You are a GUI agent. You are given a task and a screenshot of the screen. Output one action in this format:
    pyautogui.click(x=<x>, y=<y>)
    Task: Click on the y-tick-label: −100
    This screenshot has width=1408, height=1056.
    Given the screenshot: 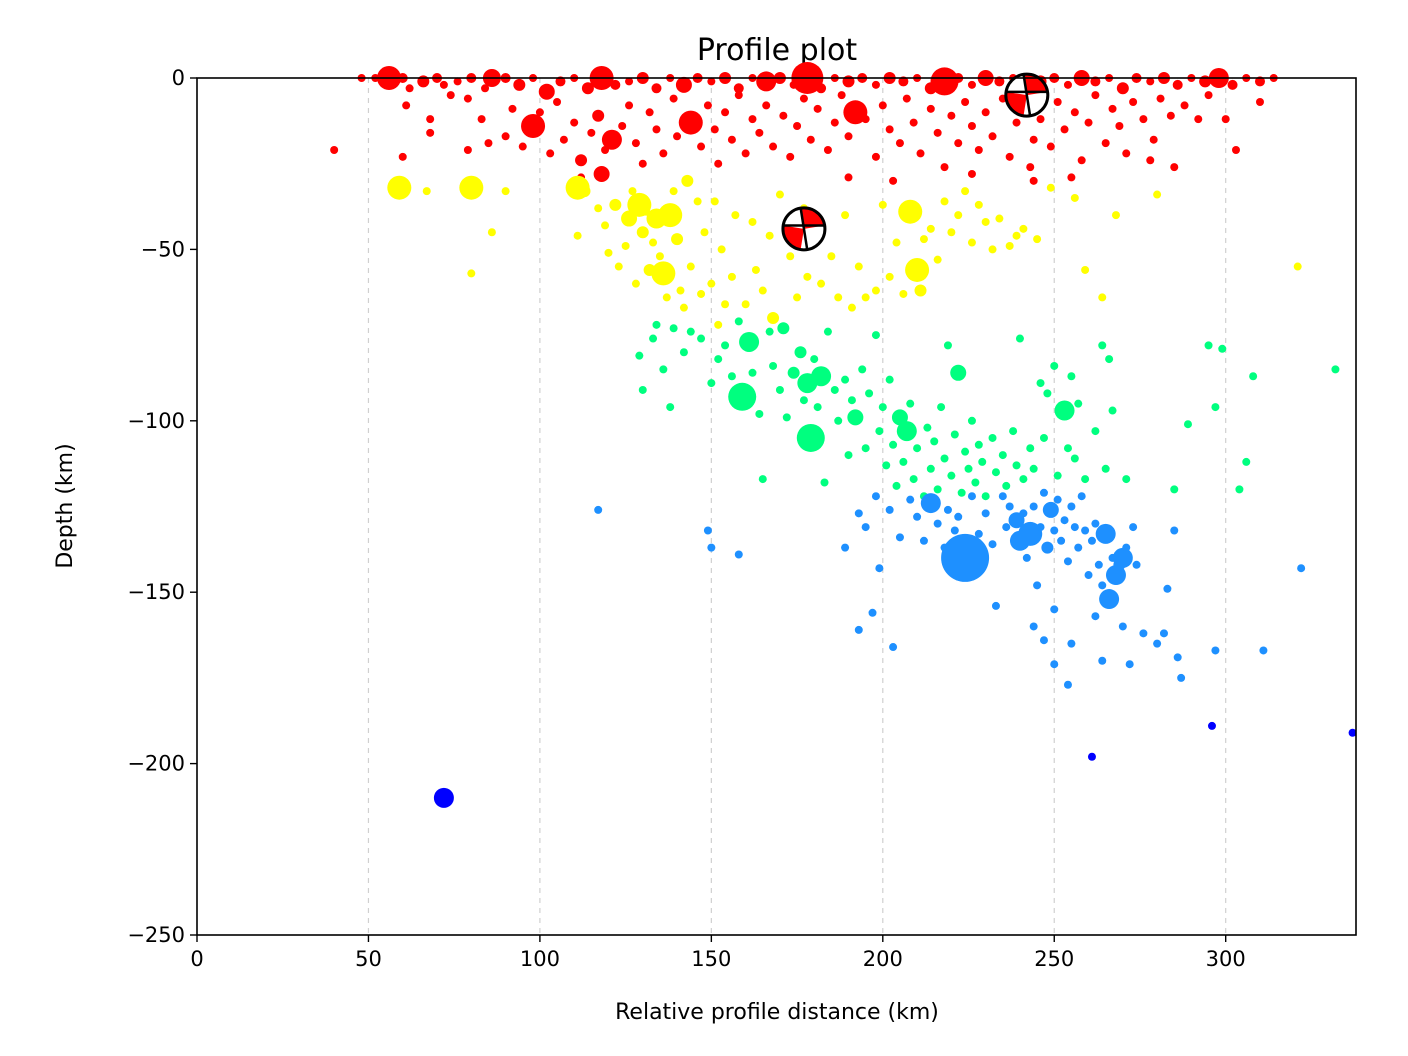 What is the action you would take?
    pyautogui.click(x=156, y=421)
    